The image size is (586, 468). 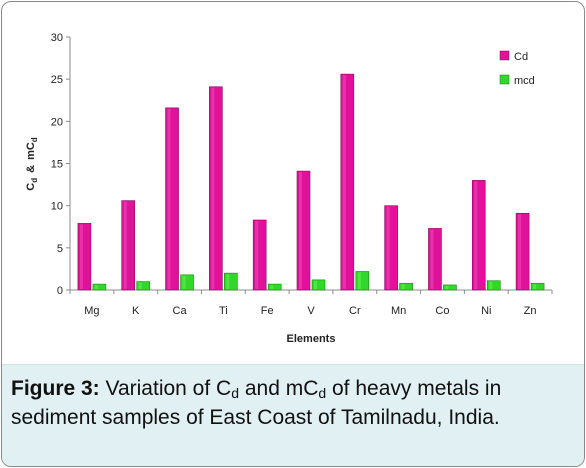 I want to click on x-tick-label: Ni, so click(x=486, y=311).